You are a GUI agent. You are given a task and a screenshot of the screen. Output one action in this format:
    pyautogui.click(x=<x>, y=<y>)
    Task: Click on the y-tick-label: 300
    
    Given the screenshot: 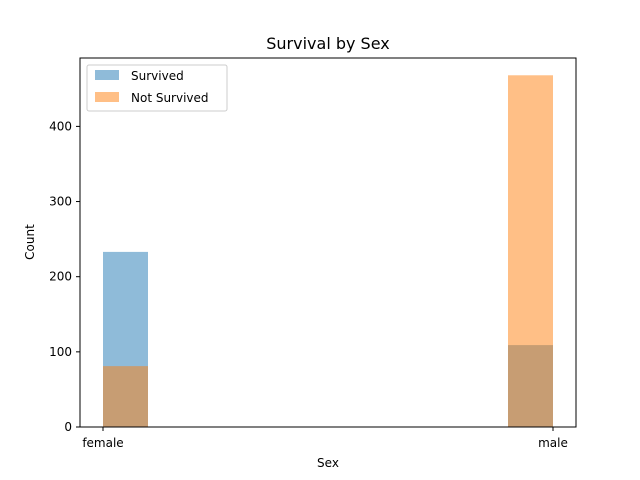 What is the action you would take?
    pyautogui.click(x=60, y=202)
    